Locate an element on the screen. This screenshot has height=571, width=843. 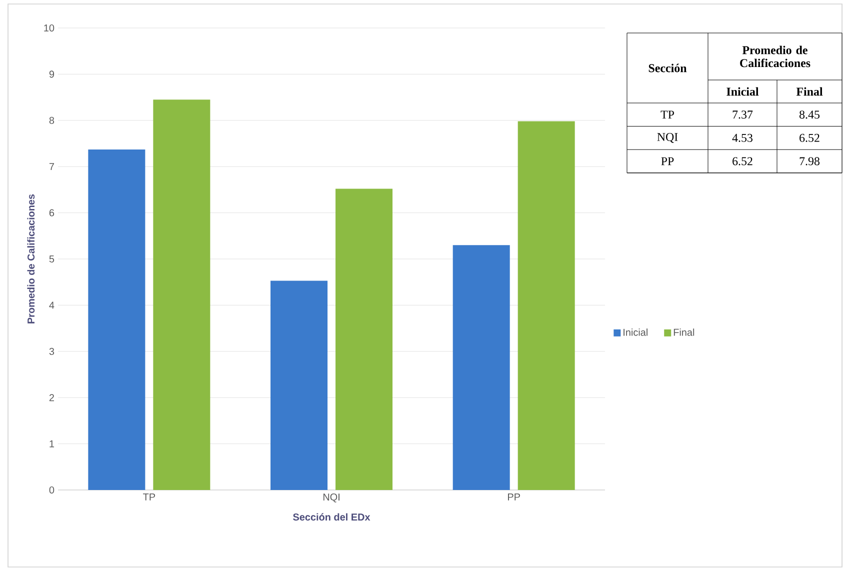
y-tick-label: 2 is located at coordinates (51, 398).